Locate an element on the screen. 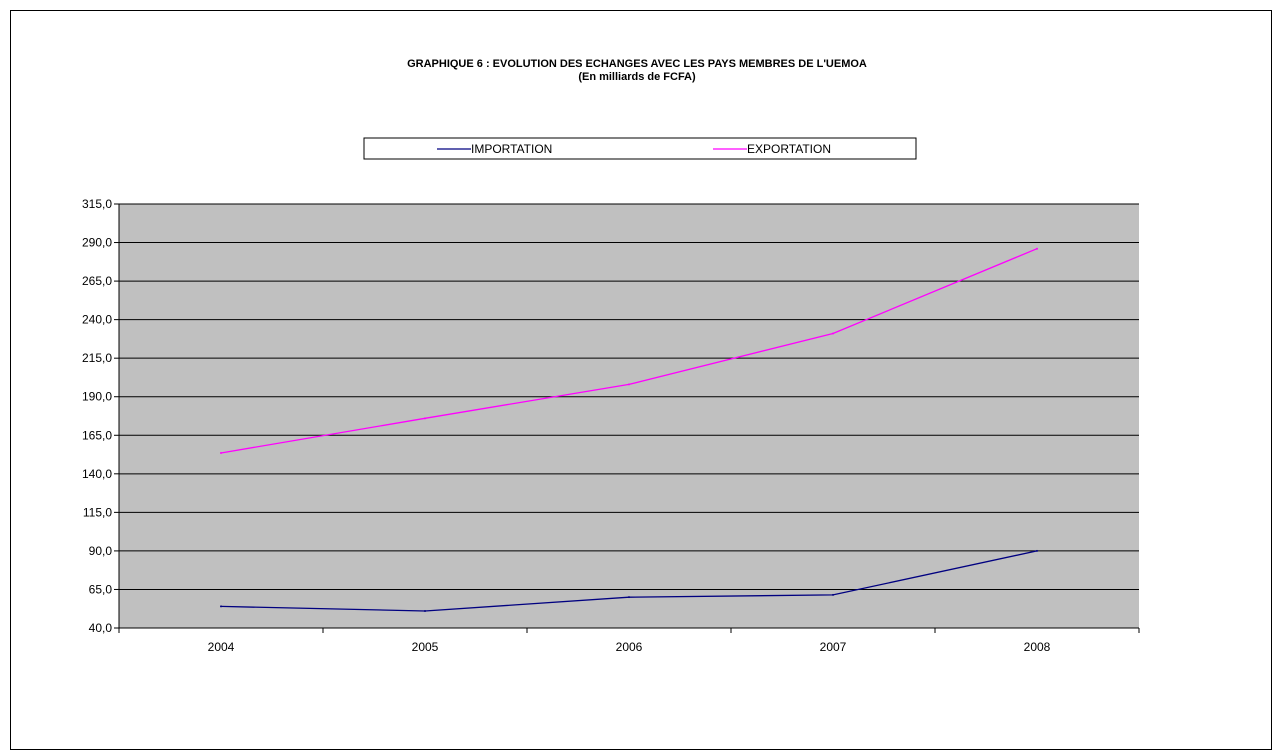 This screenshot has height=750, width=1274. legend-label-importation: IMPORTATION is located at coordinates (511, 149).